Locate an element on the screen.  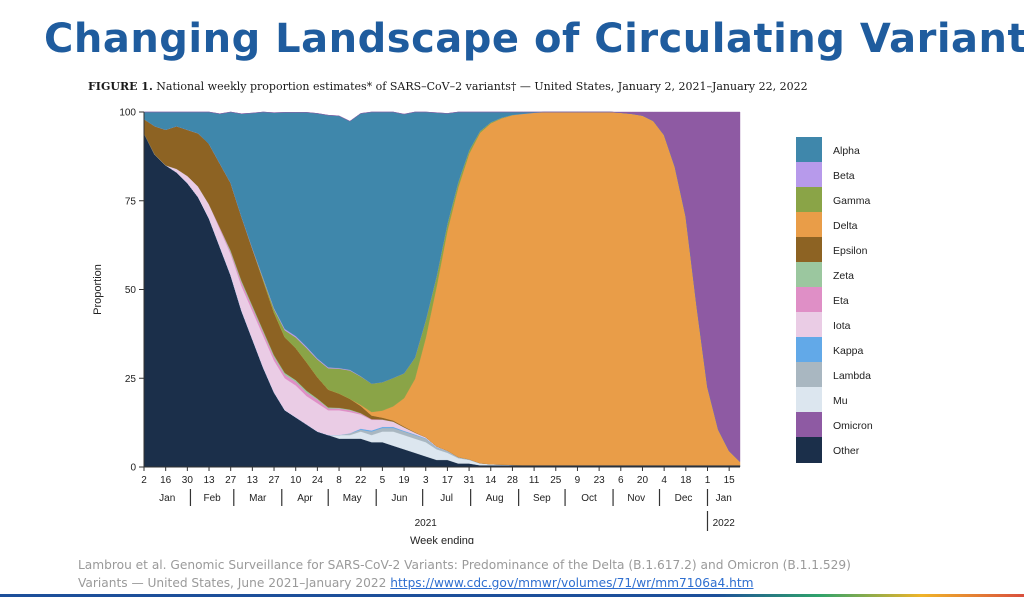
legend-label-eta: Eta is located at coordinates (841, 301).